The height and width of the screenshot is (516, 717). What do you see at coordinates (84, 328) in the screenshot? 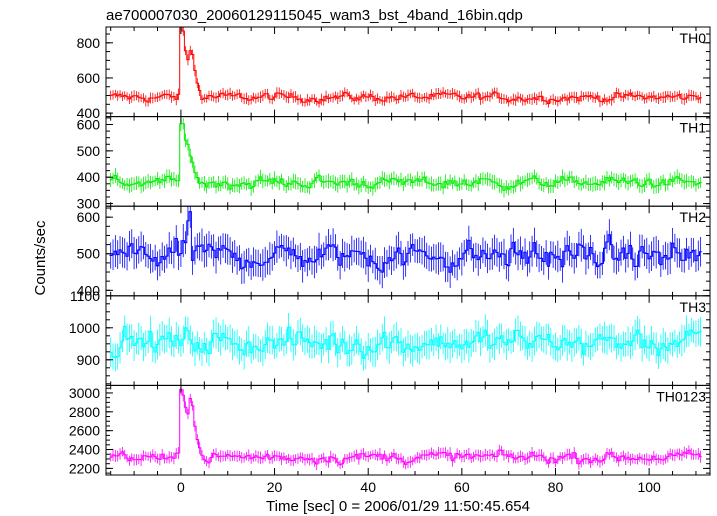
I see `y-tick-label: 1000` at bounding box center [84, 328].